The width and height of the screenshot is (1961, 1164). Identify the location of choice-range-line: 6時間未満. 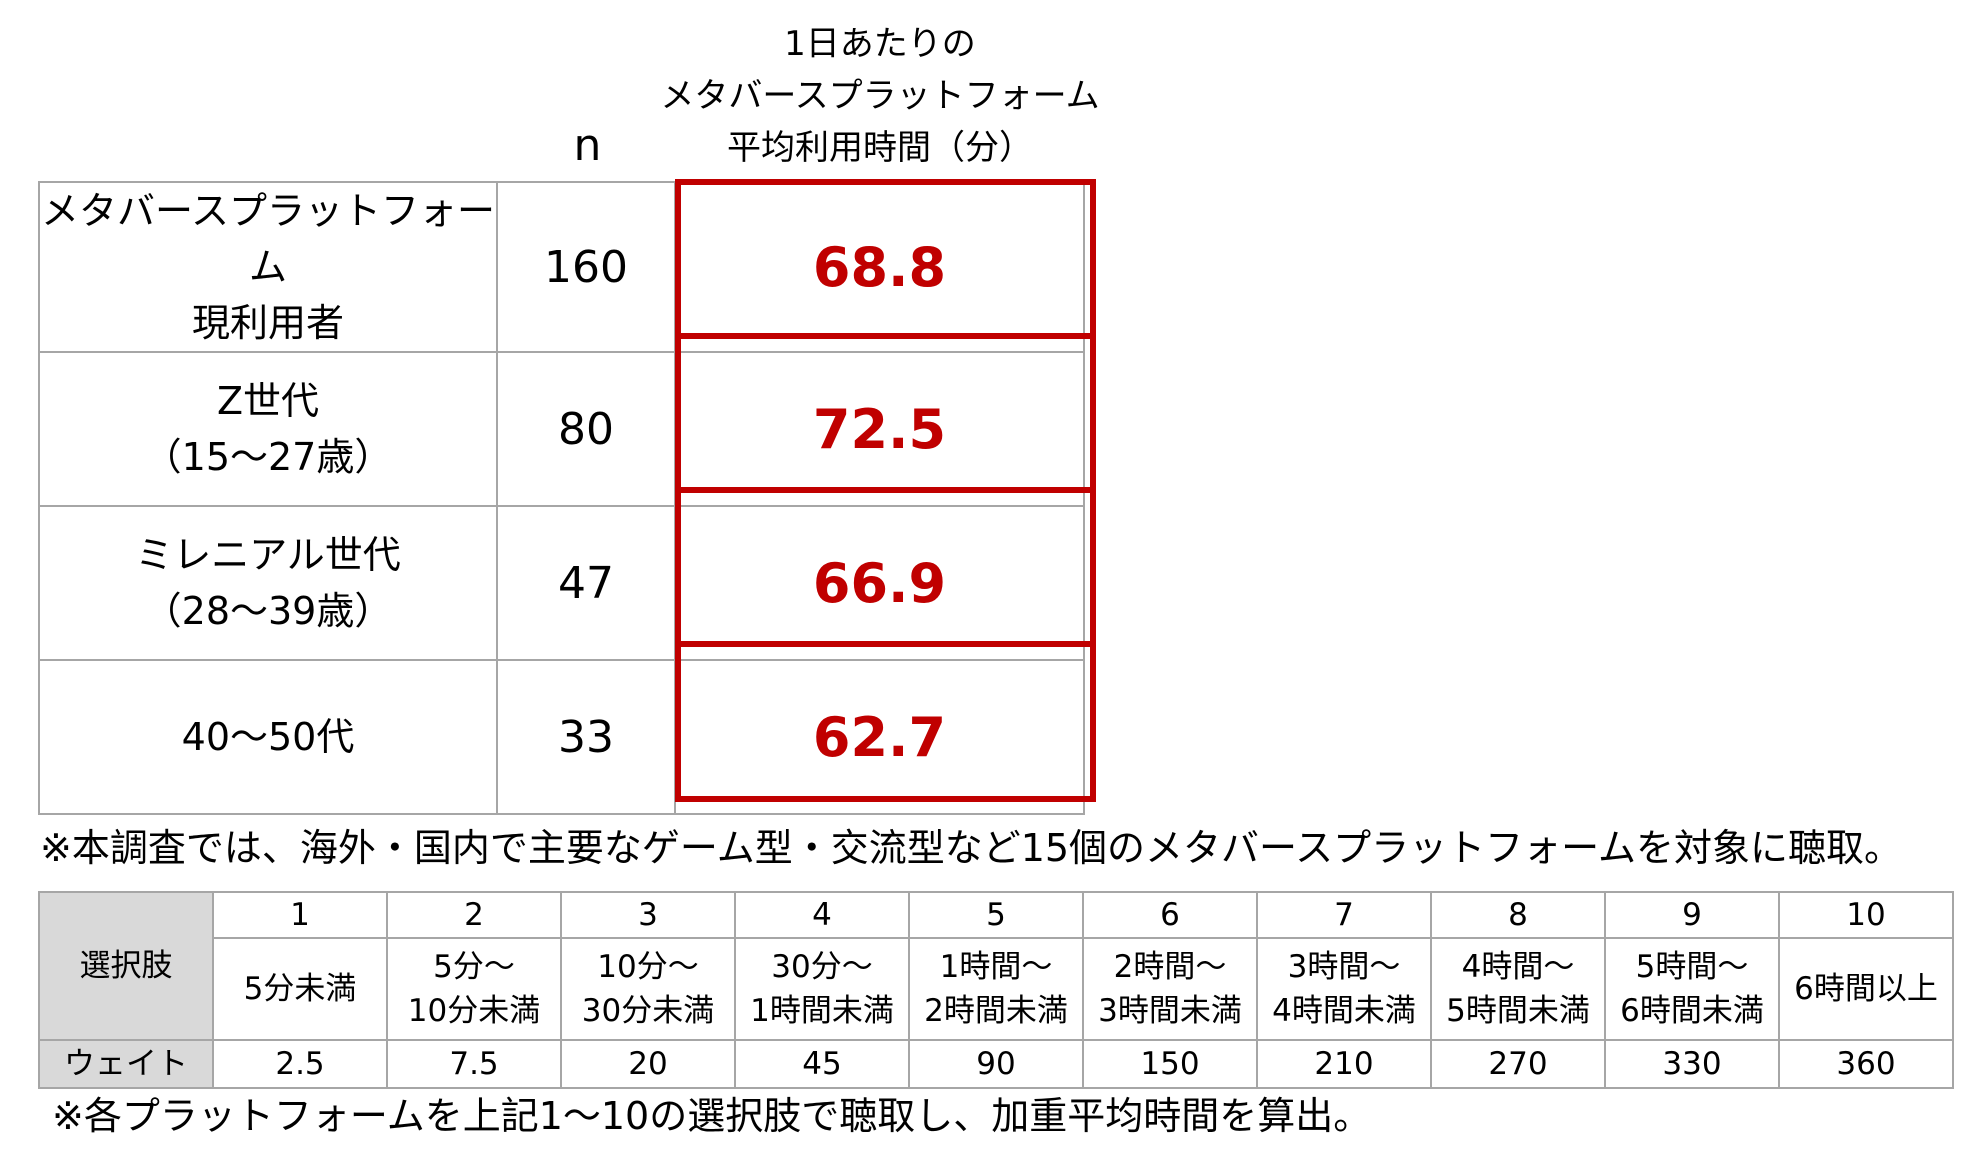
(1692, 1011).